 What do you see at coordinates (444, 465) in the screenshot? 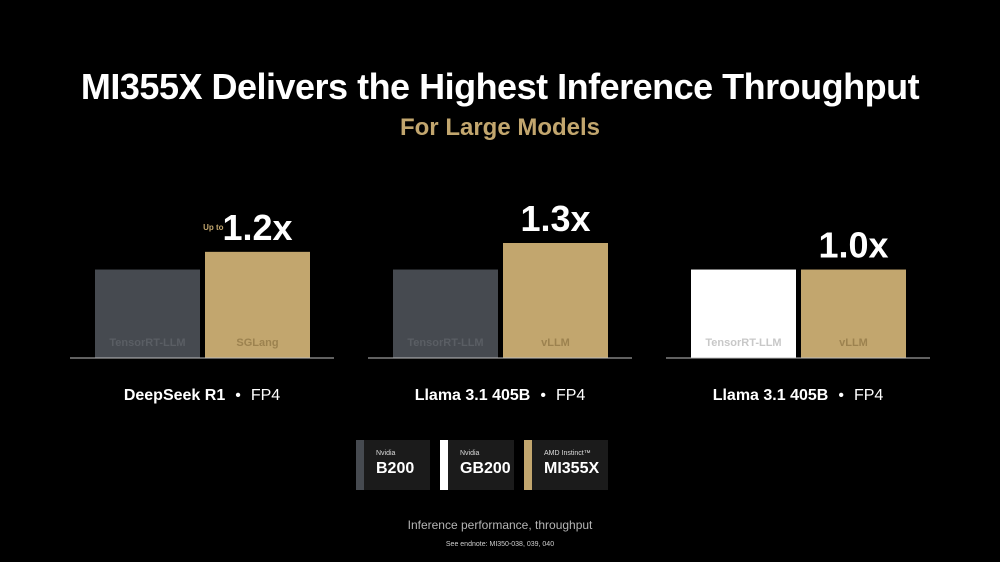
I see `legend-swatch-gb200` at bounding box center [444, 465].